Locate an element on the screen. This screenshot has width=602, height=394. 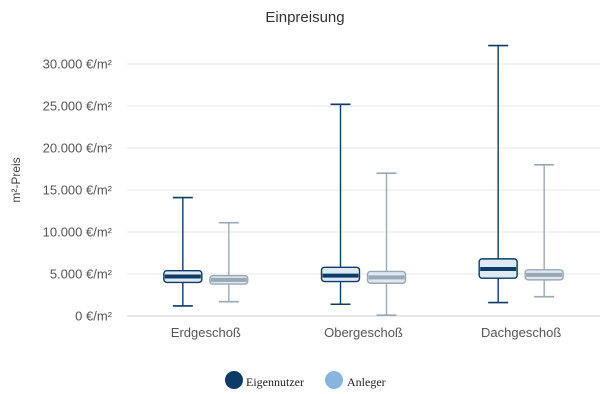
y-tick-label: 5.000 €/m² is located at coordinates (81, 274).